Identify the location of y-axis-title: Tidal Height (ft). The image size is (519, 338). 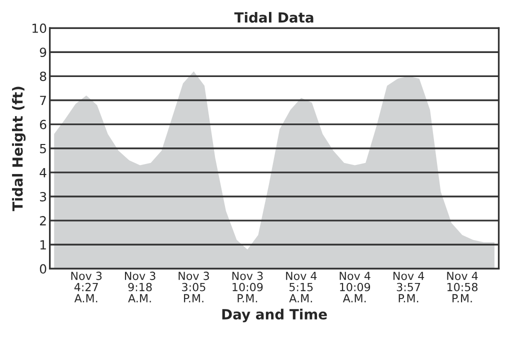
(19, 149).